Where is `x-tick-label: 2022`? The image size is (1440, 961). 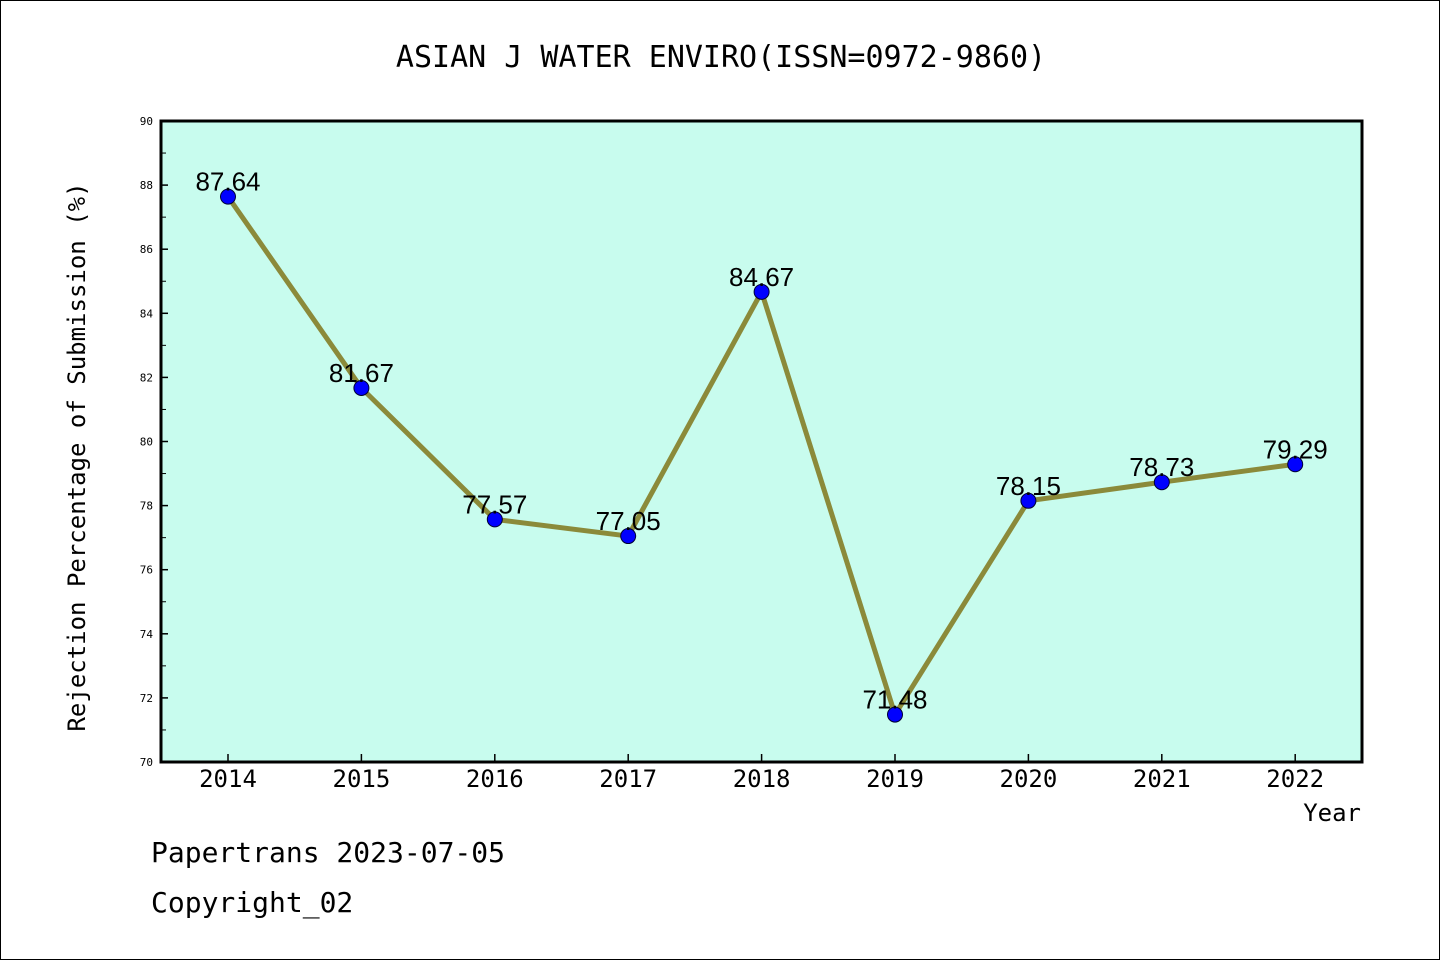
x-tick-label: 2022 is located at coordinates (1295, 779).